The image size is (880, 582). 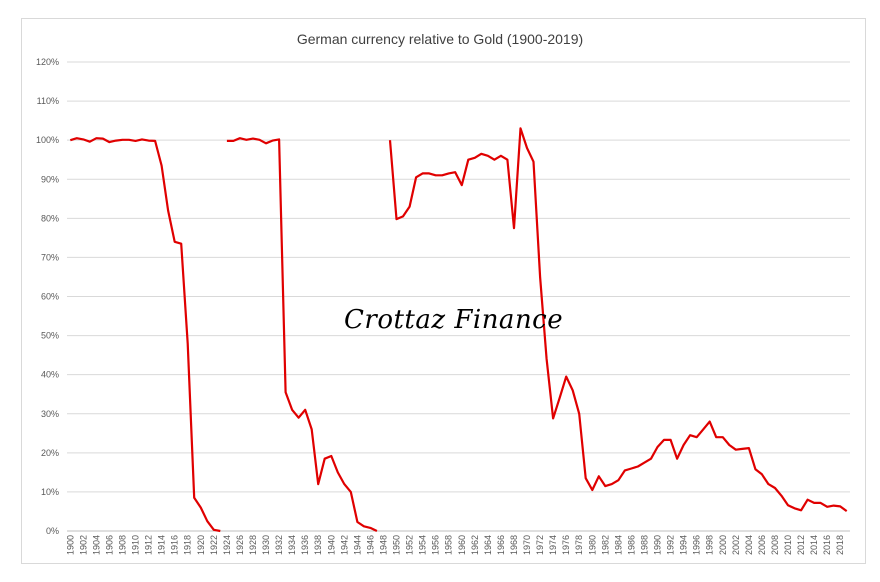 What do you see at coordinates (162, 545) in the screenshot?
I see `x-tick-label: 1914` at bounding box center [162, 545].